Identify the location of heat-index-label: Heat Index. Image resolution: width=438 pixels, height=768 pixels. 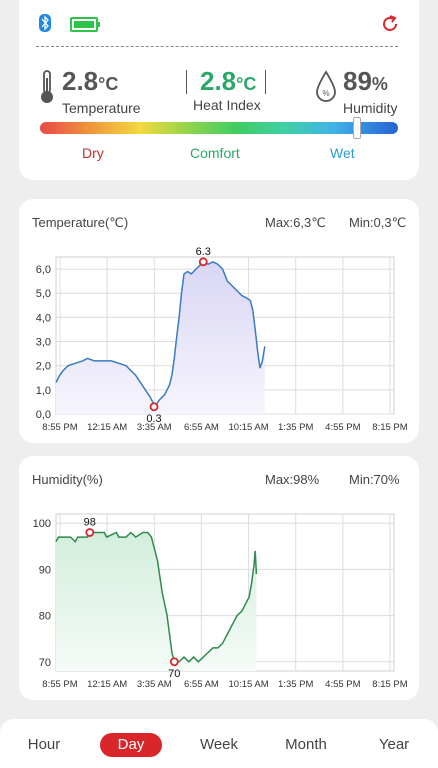
(227, 105).